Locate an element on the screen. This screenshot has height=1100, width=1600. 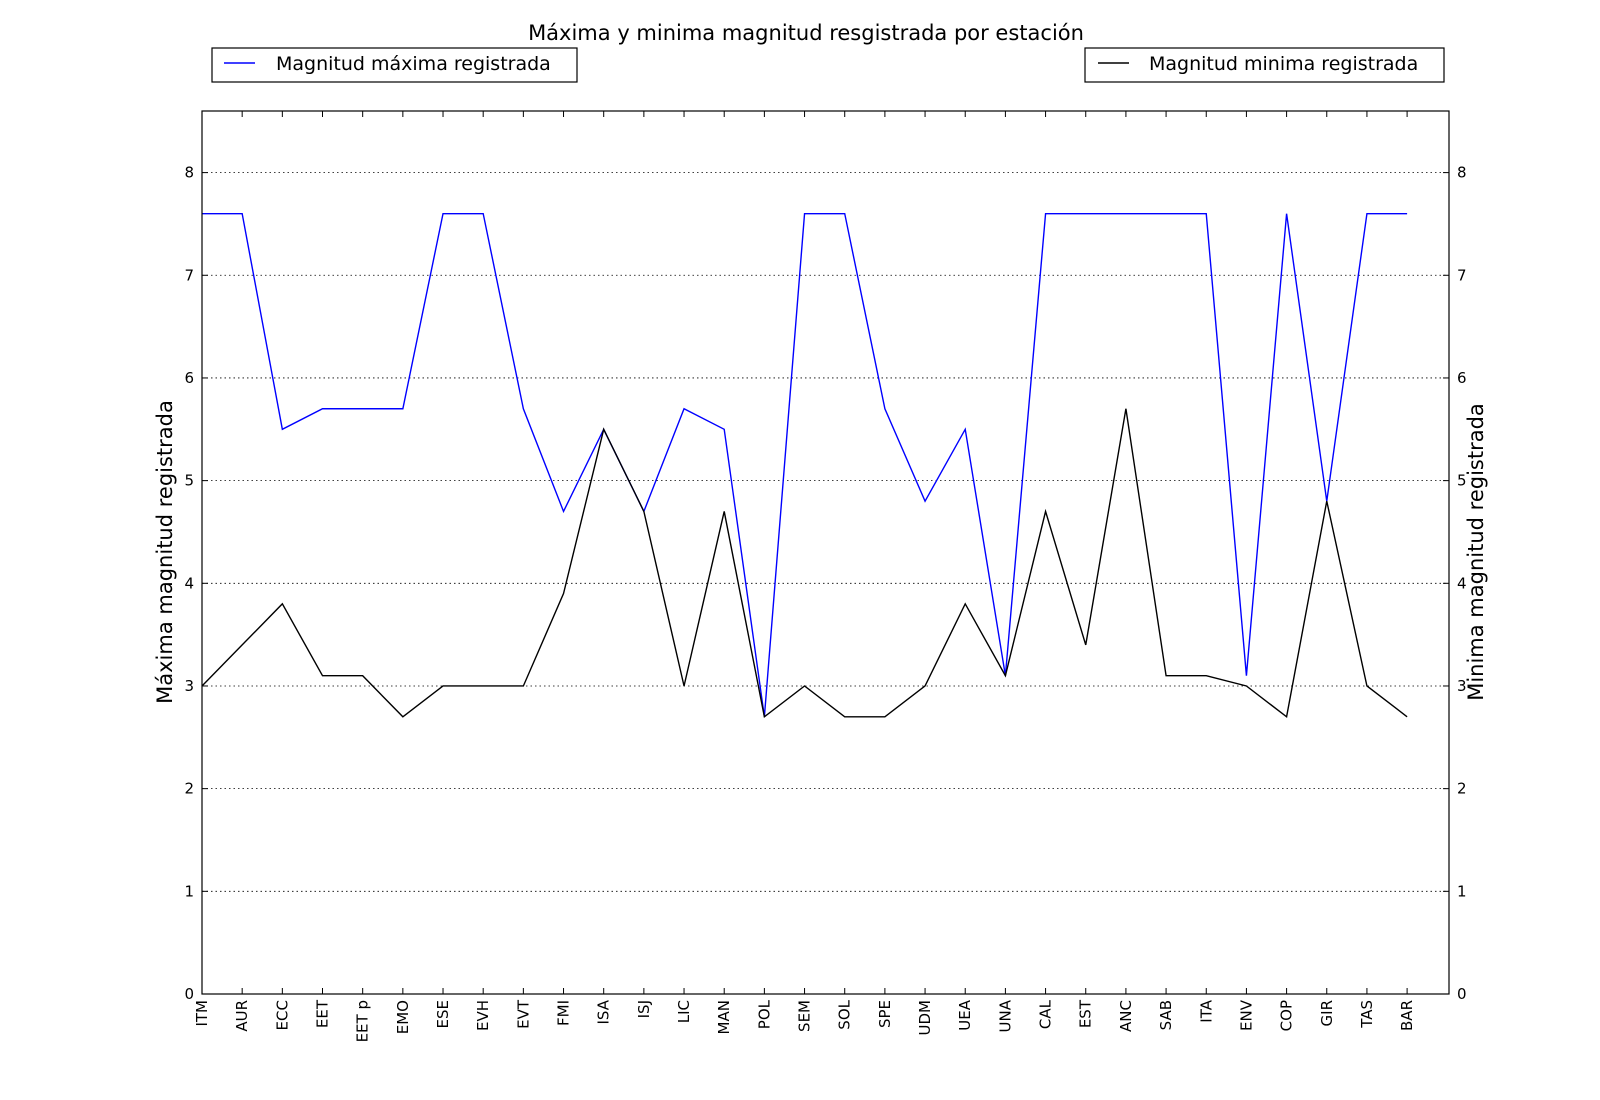
x-tick-label: LIC is located at coordinates (684, 1011).